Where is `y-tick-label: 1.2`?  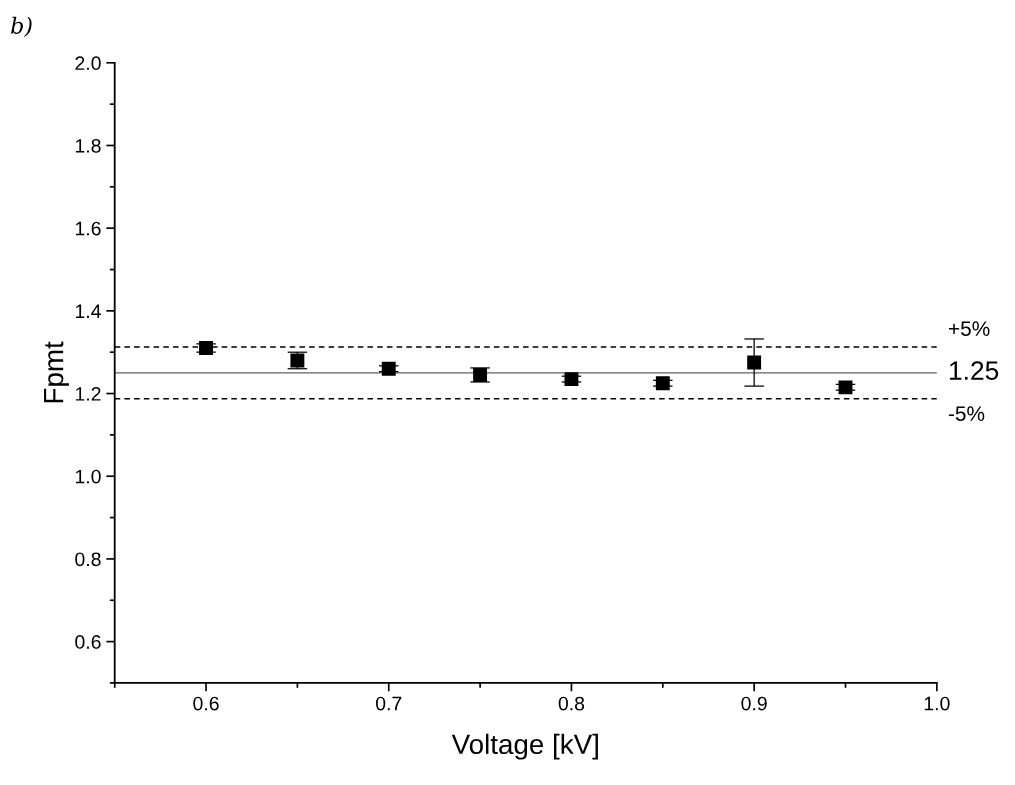
y-tick-label: 1.2 is located at coordinates (88, 394).